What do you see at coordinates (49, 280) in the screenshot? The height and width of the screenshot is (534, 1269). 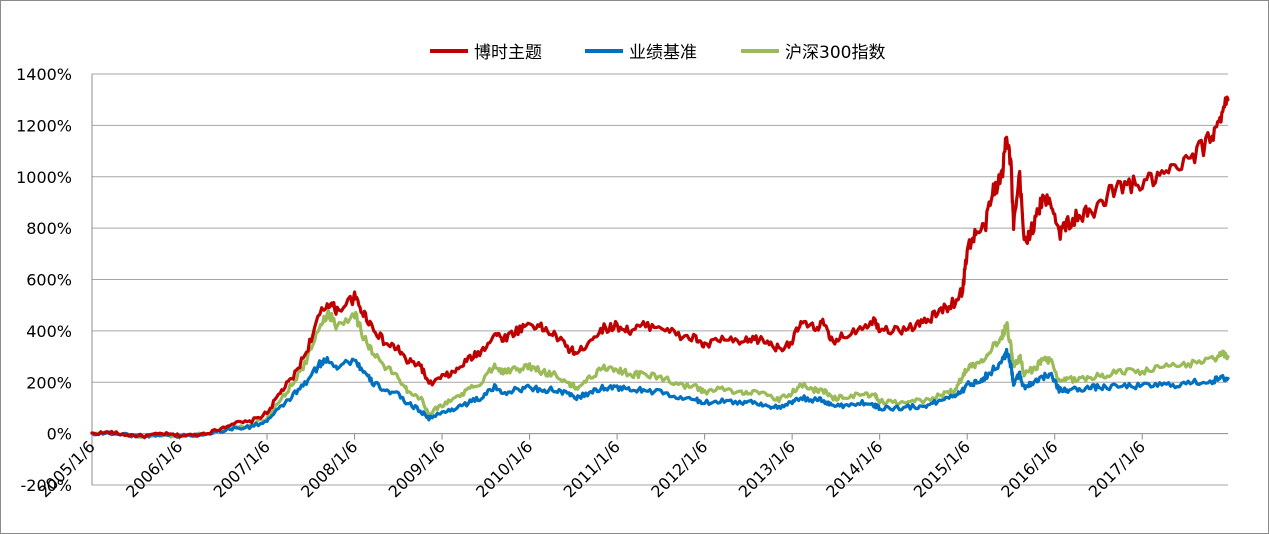 I see `y-tick-label: 600%` at bounding box center [49, 280].